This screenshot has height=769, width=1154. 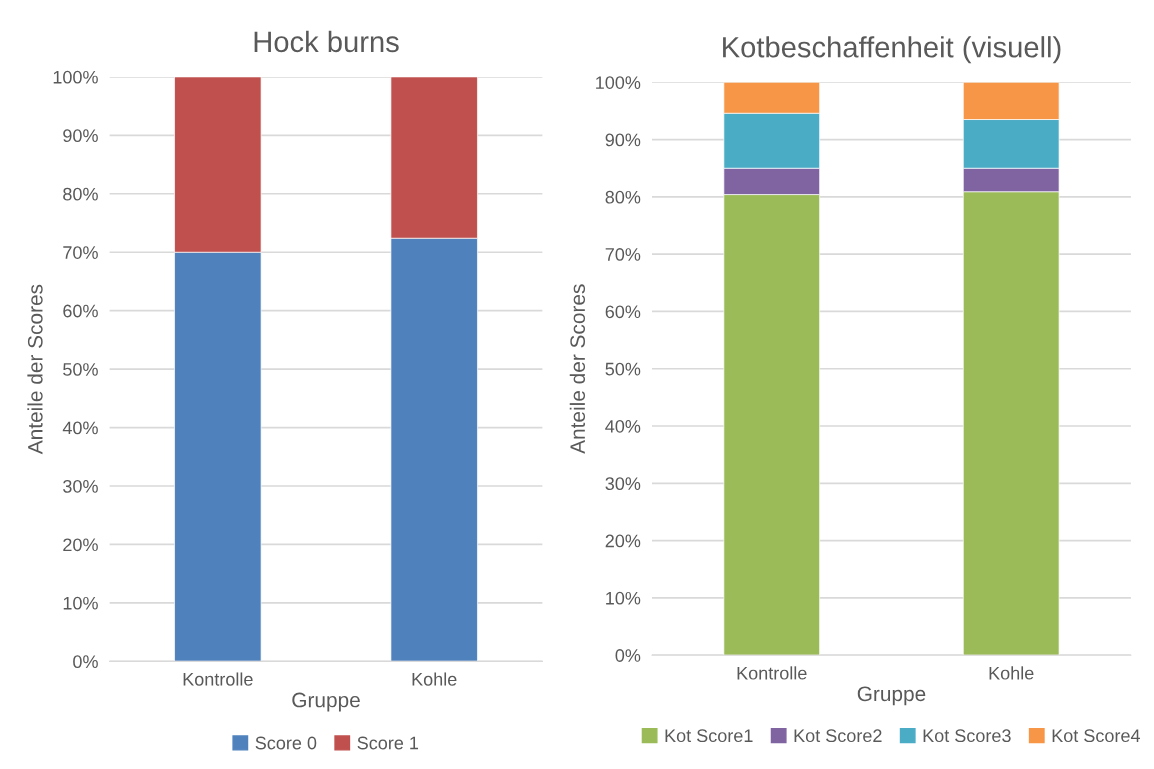 I want to click on legend-label: Kot Score1, so click(x=709, y=736).